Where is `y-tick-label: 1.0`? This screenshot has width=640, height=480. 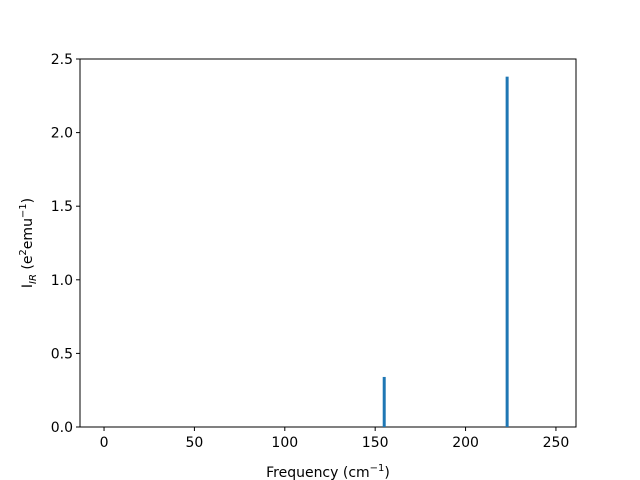
y-tick-label: 1.0 is located at coordinates (62, 281).